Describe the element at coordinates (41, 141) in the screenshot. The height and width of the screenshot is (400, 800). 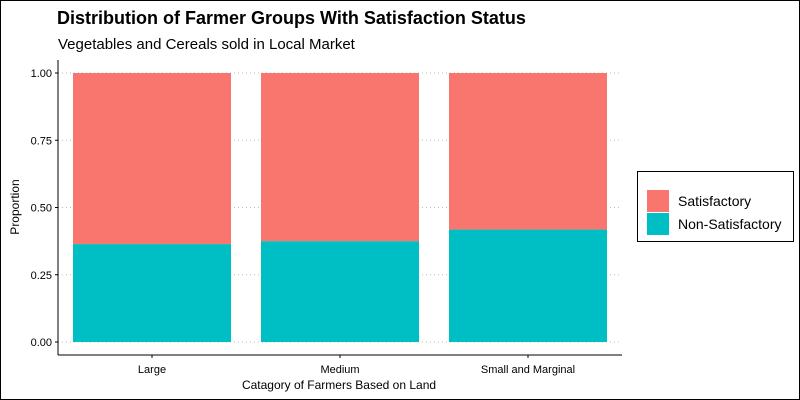
I see `y-tick-label: 0.75` at that location.